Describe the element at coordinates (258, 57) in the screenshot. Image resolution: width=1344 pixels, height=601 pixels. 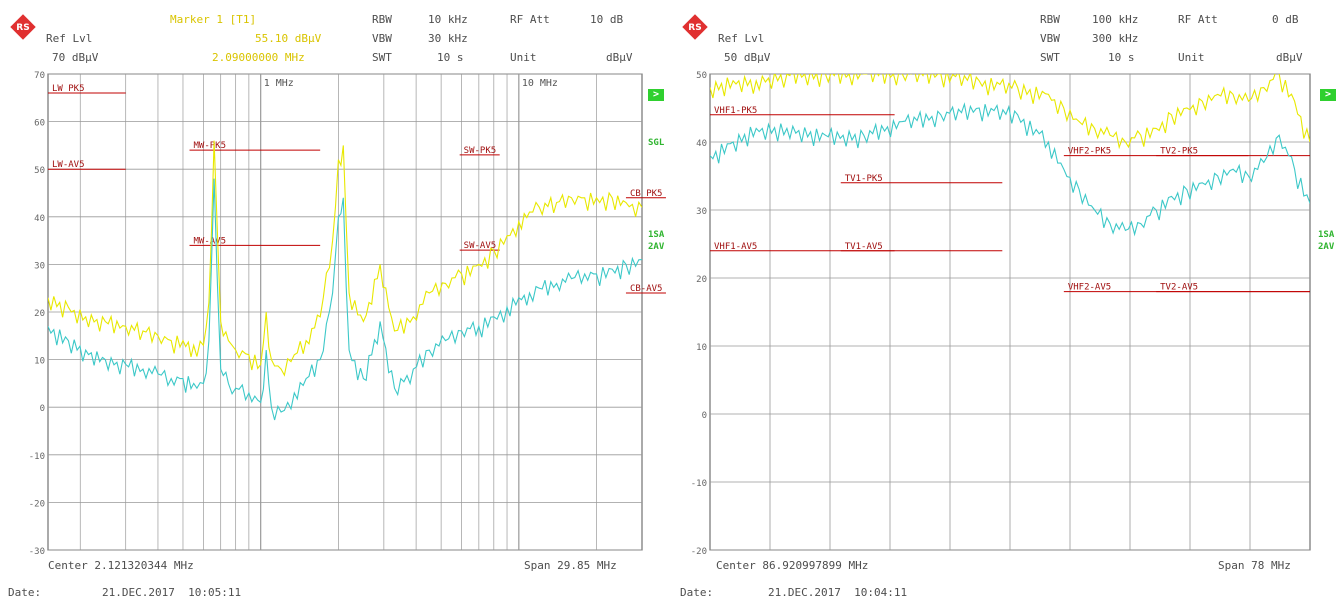
I see `marker-frequency: 2.09000000 MHz` at that location.